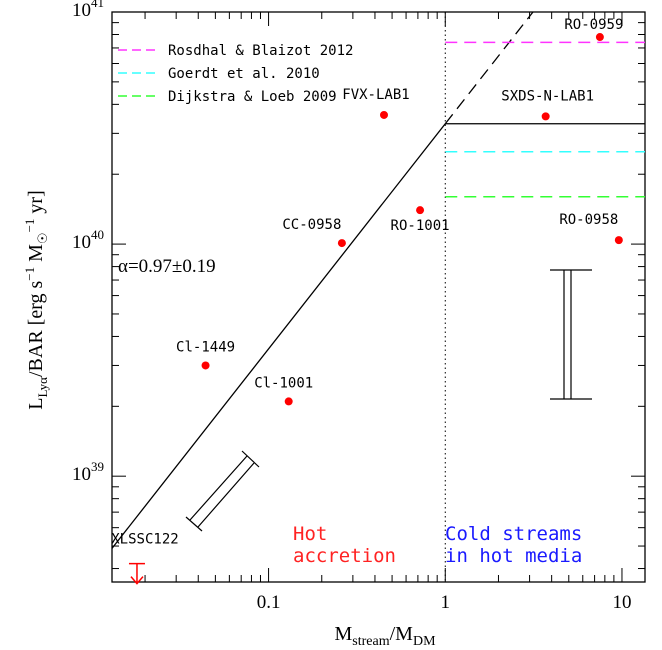  I want to click on region-cold-line1: Cold streams, so click(513, 534).